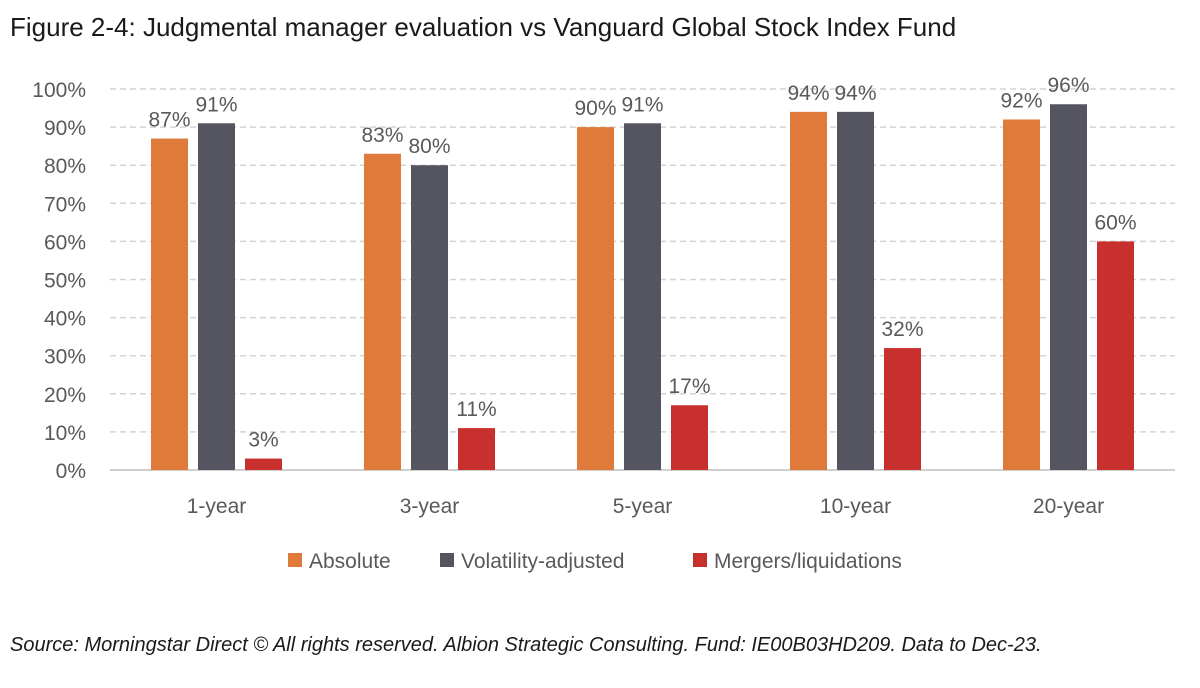 The width and height of the screenshot is (1200, 688). I want to click on data-label: 96%, so click(1068, 85).